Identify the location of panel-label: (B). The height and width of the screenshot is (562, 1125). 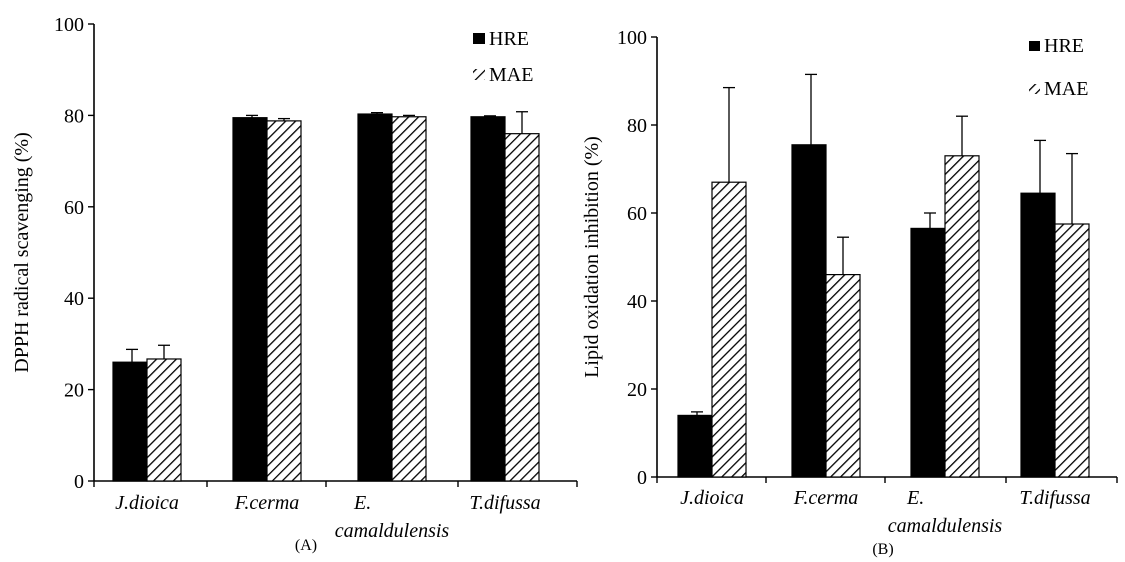
(882, 549).